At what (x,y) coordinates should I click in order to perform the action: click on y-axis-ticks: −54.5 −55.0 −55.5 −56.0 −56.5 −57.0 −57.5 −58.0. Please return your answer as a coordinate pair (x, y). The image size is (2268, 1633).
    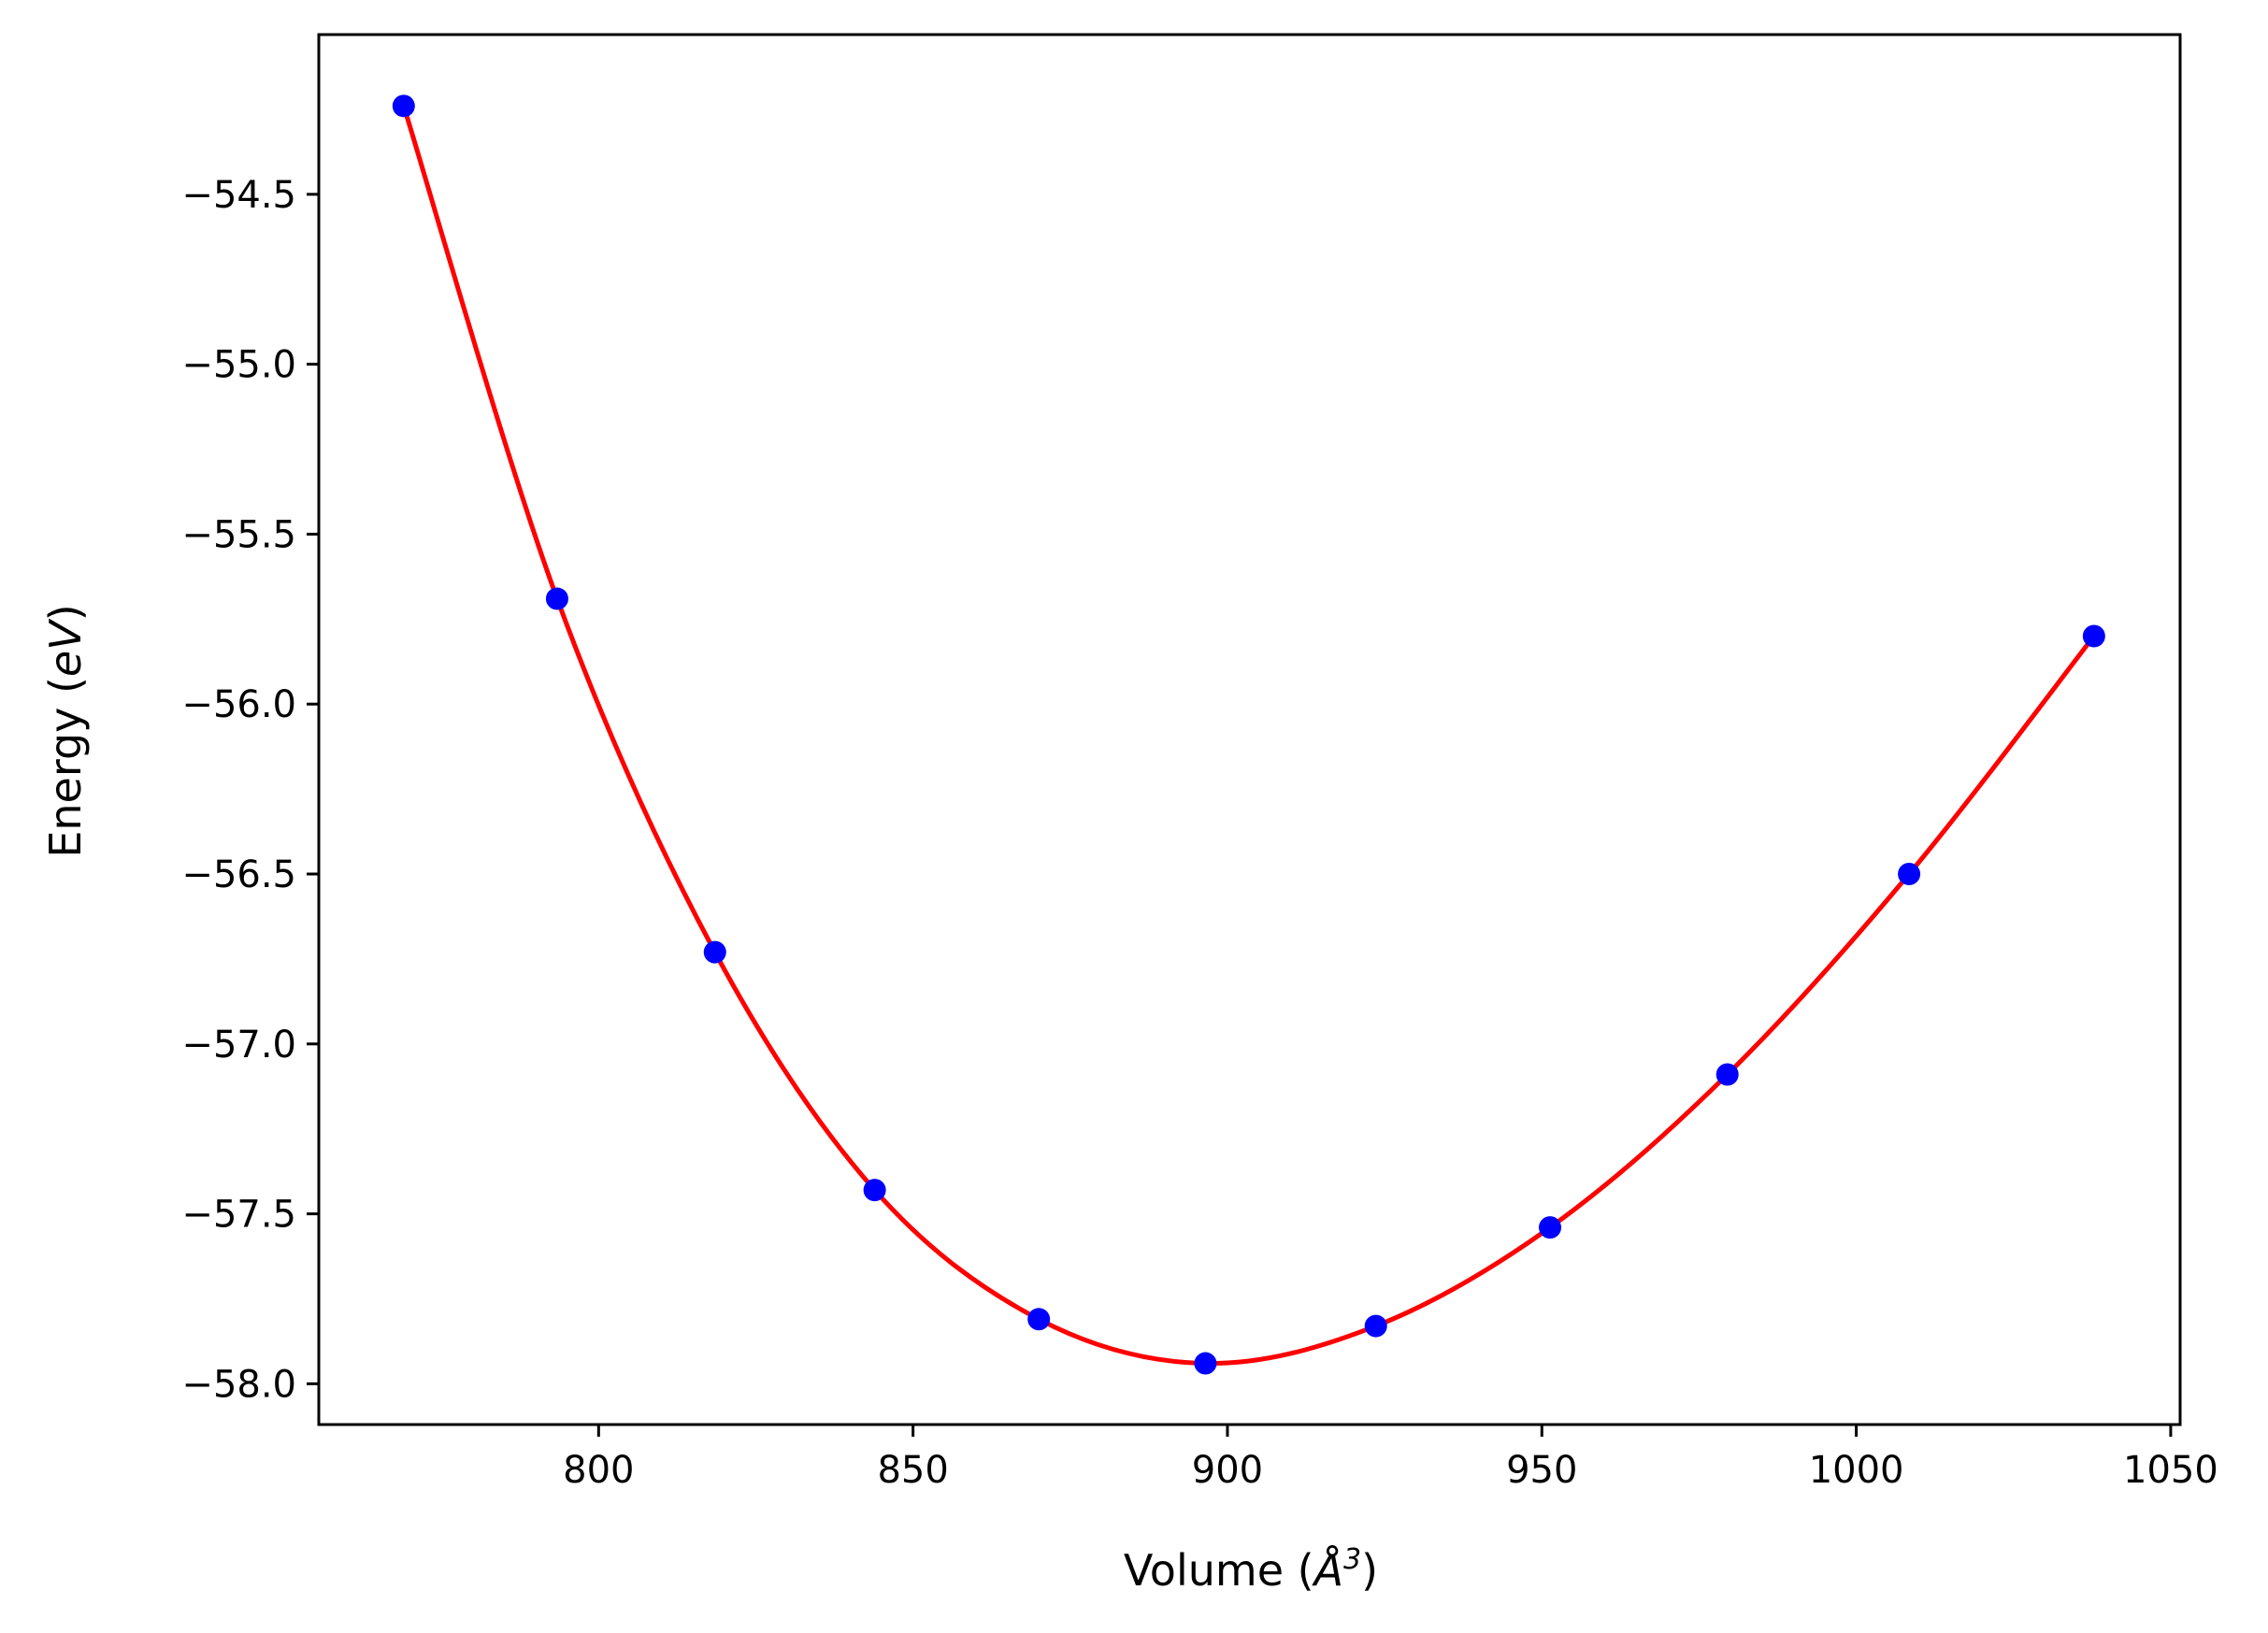
    Looking at the image, I should click on (250, 790).